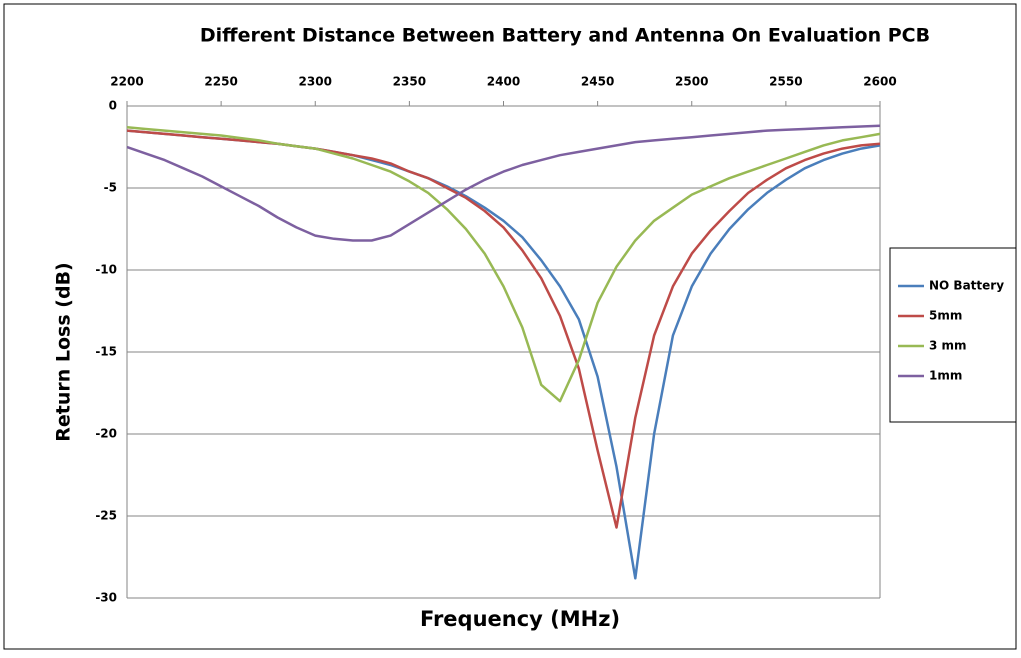  What do you see at coordinates (110, 188) in the screenshot?
I see `y-tick-label: -5` at bounding box center [110, 188].